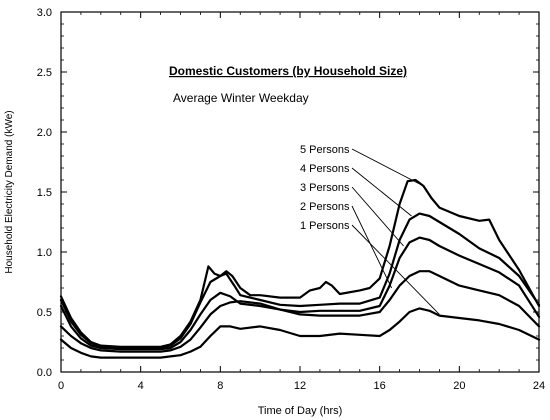  I want to click on series-line-1-persons, so click(300, 333).